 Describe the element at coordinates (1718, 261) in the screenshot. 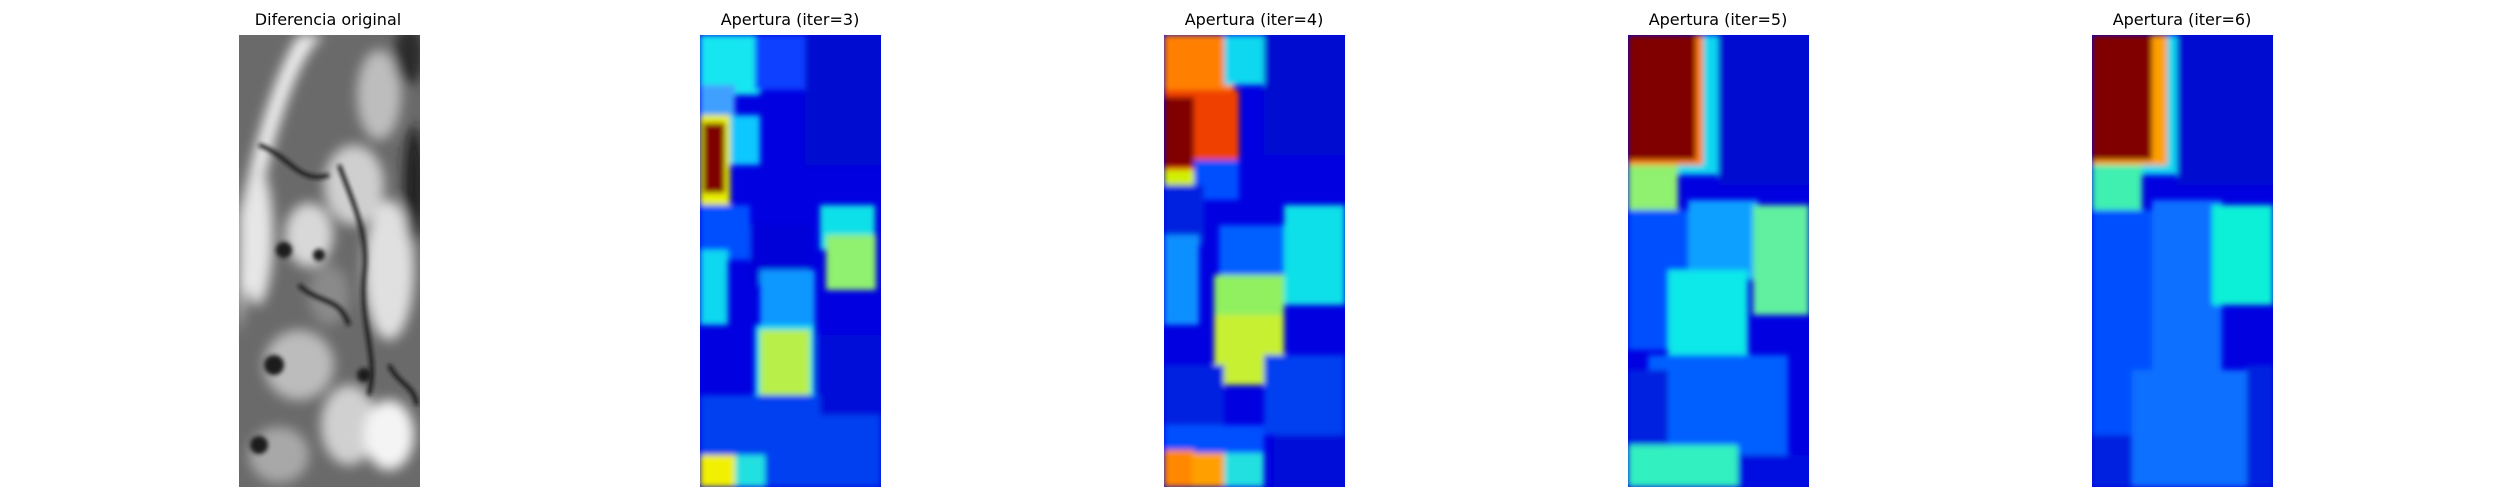

I see `opening-iter5-image` at that location.